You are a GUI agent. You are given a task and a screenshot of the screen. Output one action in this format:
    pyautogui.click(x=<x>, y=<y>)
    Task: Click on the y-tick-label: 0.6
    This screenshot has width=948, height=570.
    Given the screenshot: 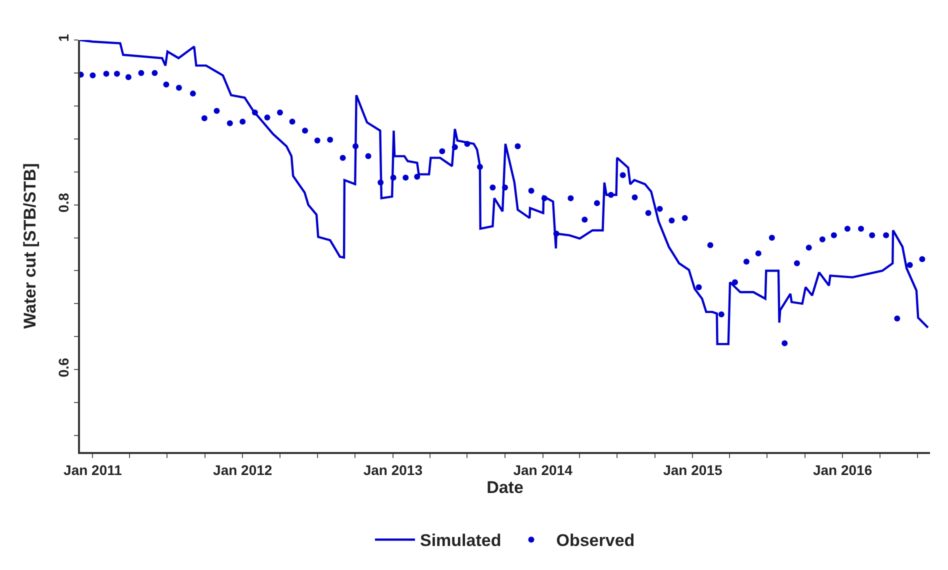 What is the action you would take?
    pyautogui.click(x=63, y=368)
    